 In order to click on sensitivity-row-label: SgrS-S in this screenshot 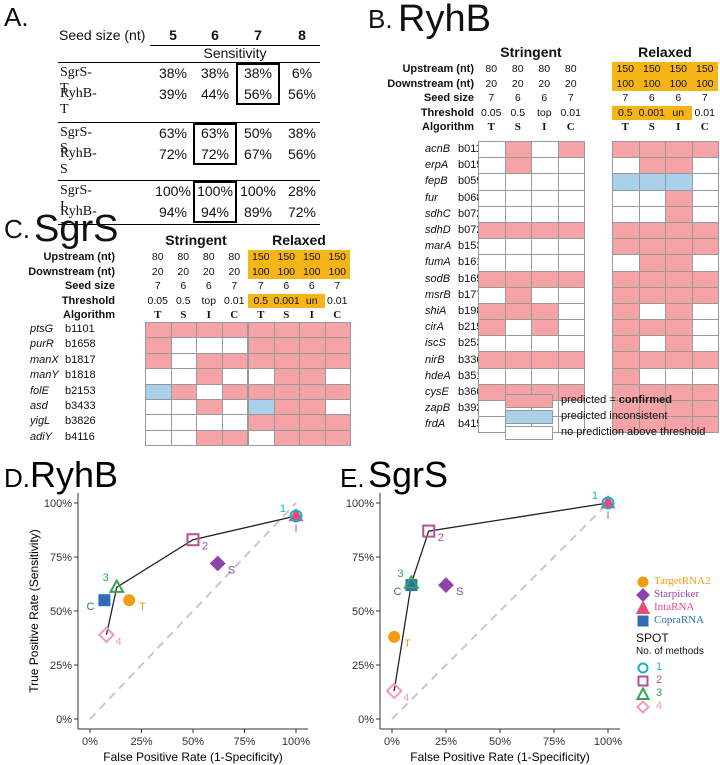, I will do `click(76, 140)`.